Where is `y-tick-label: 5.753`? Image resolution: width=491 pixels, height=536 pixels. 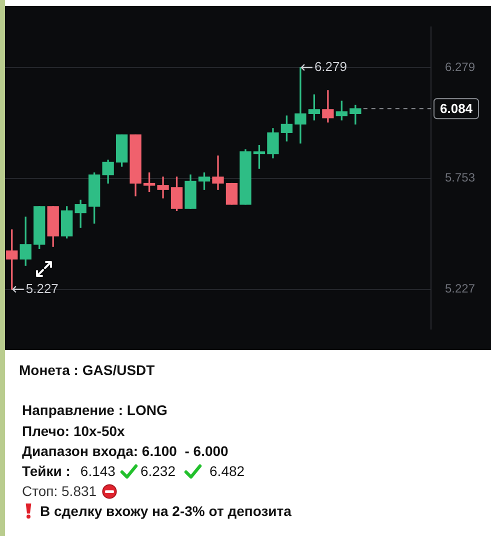 y-tick-label: 5.753 is located at coordinates (460, 177).